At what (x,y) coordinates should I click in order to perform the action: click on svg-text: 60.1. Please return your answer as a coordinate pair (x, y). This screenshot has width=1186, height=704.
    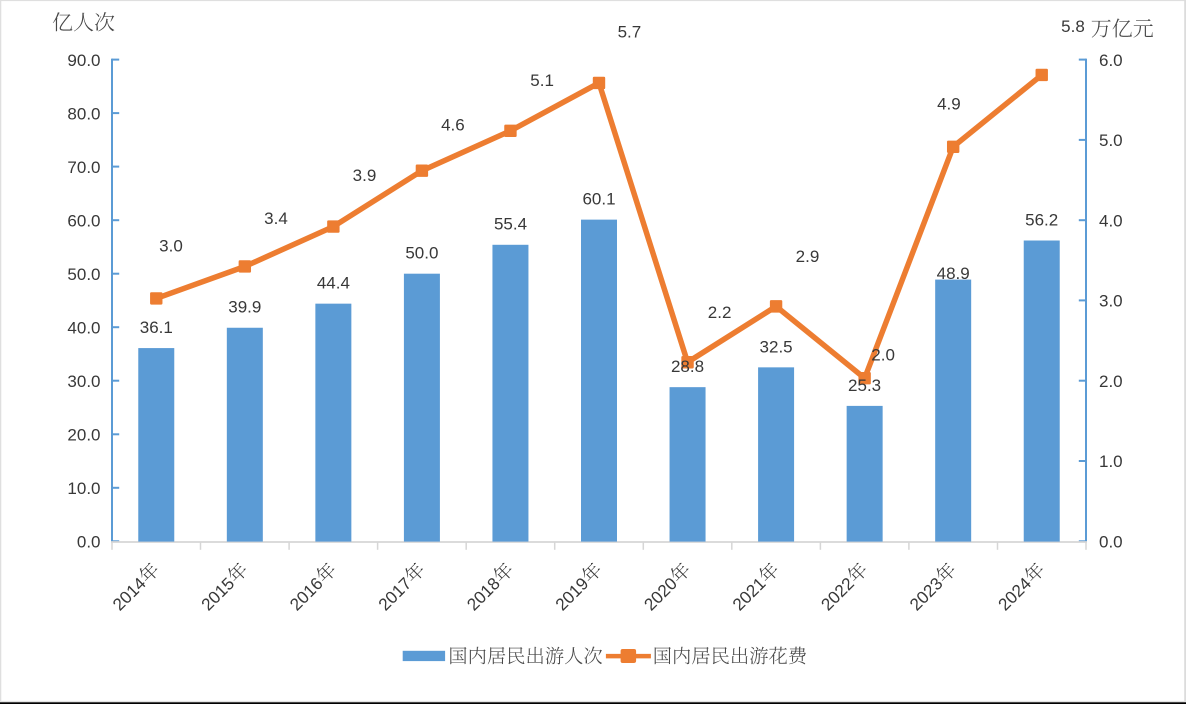
    Looking at the image, I should click on (598, 199).